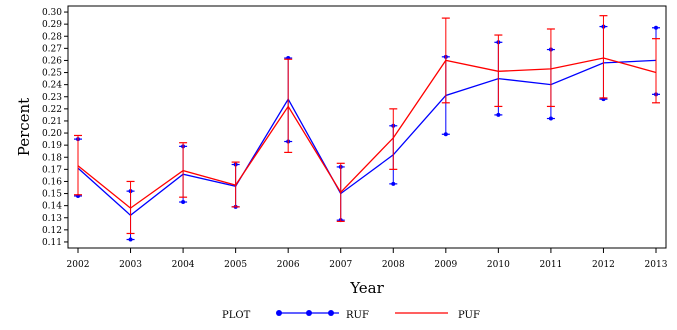  Describe the element at coordinates (52, 243) in the screenshot. I see `y-tick-label: 0.11` at that location.